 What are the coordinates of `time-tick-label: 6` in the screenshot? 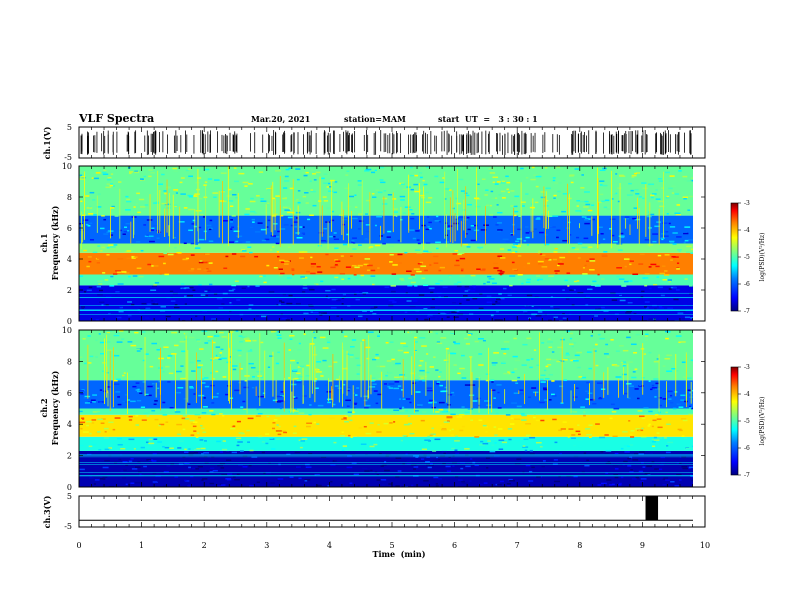 It's located at (454, 545).